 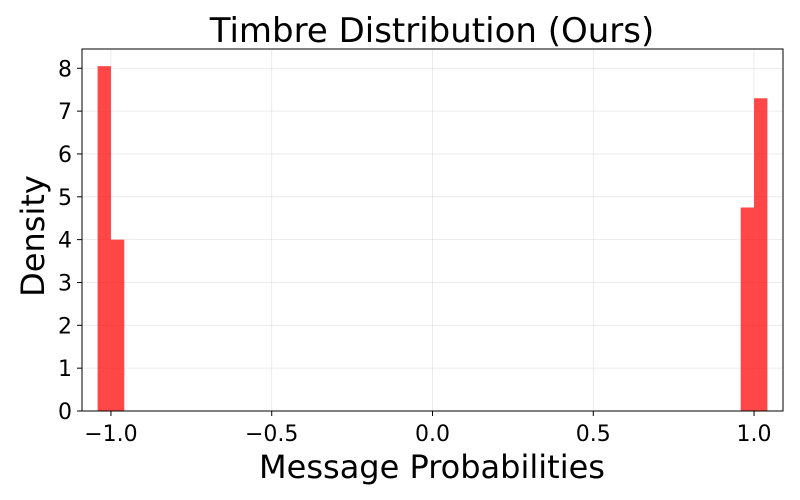 I want to click on y-axis-ticks: 0 1 2 3 4 5 6 7 8, so click(x=70, y=241).